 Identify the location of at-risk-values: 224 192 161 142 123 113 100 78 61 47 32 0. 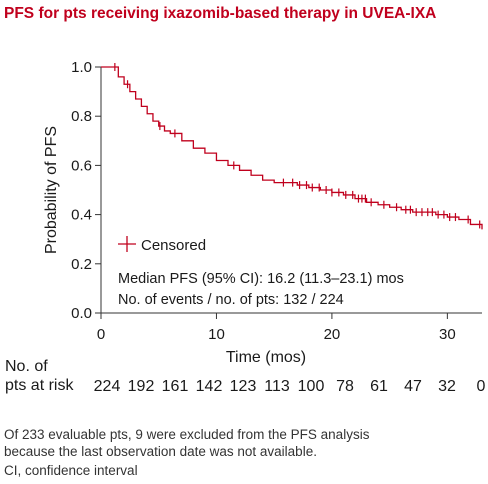
(290, 386).